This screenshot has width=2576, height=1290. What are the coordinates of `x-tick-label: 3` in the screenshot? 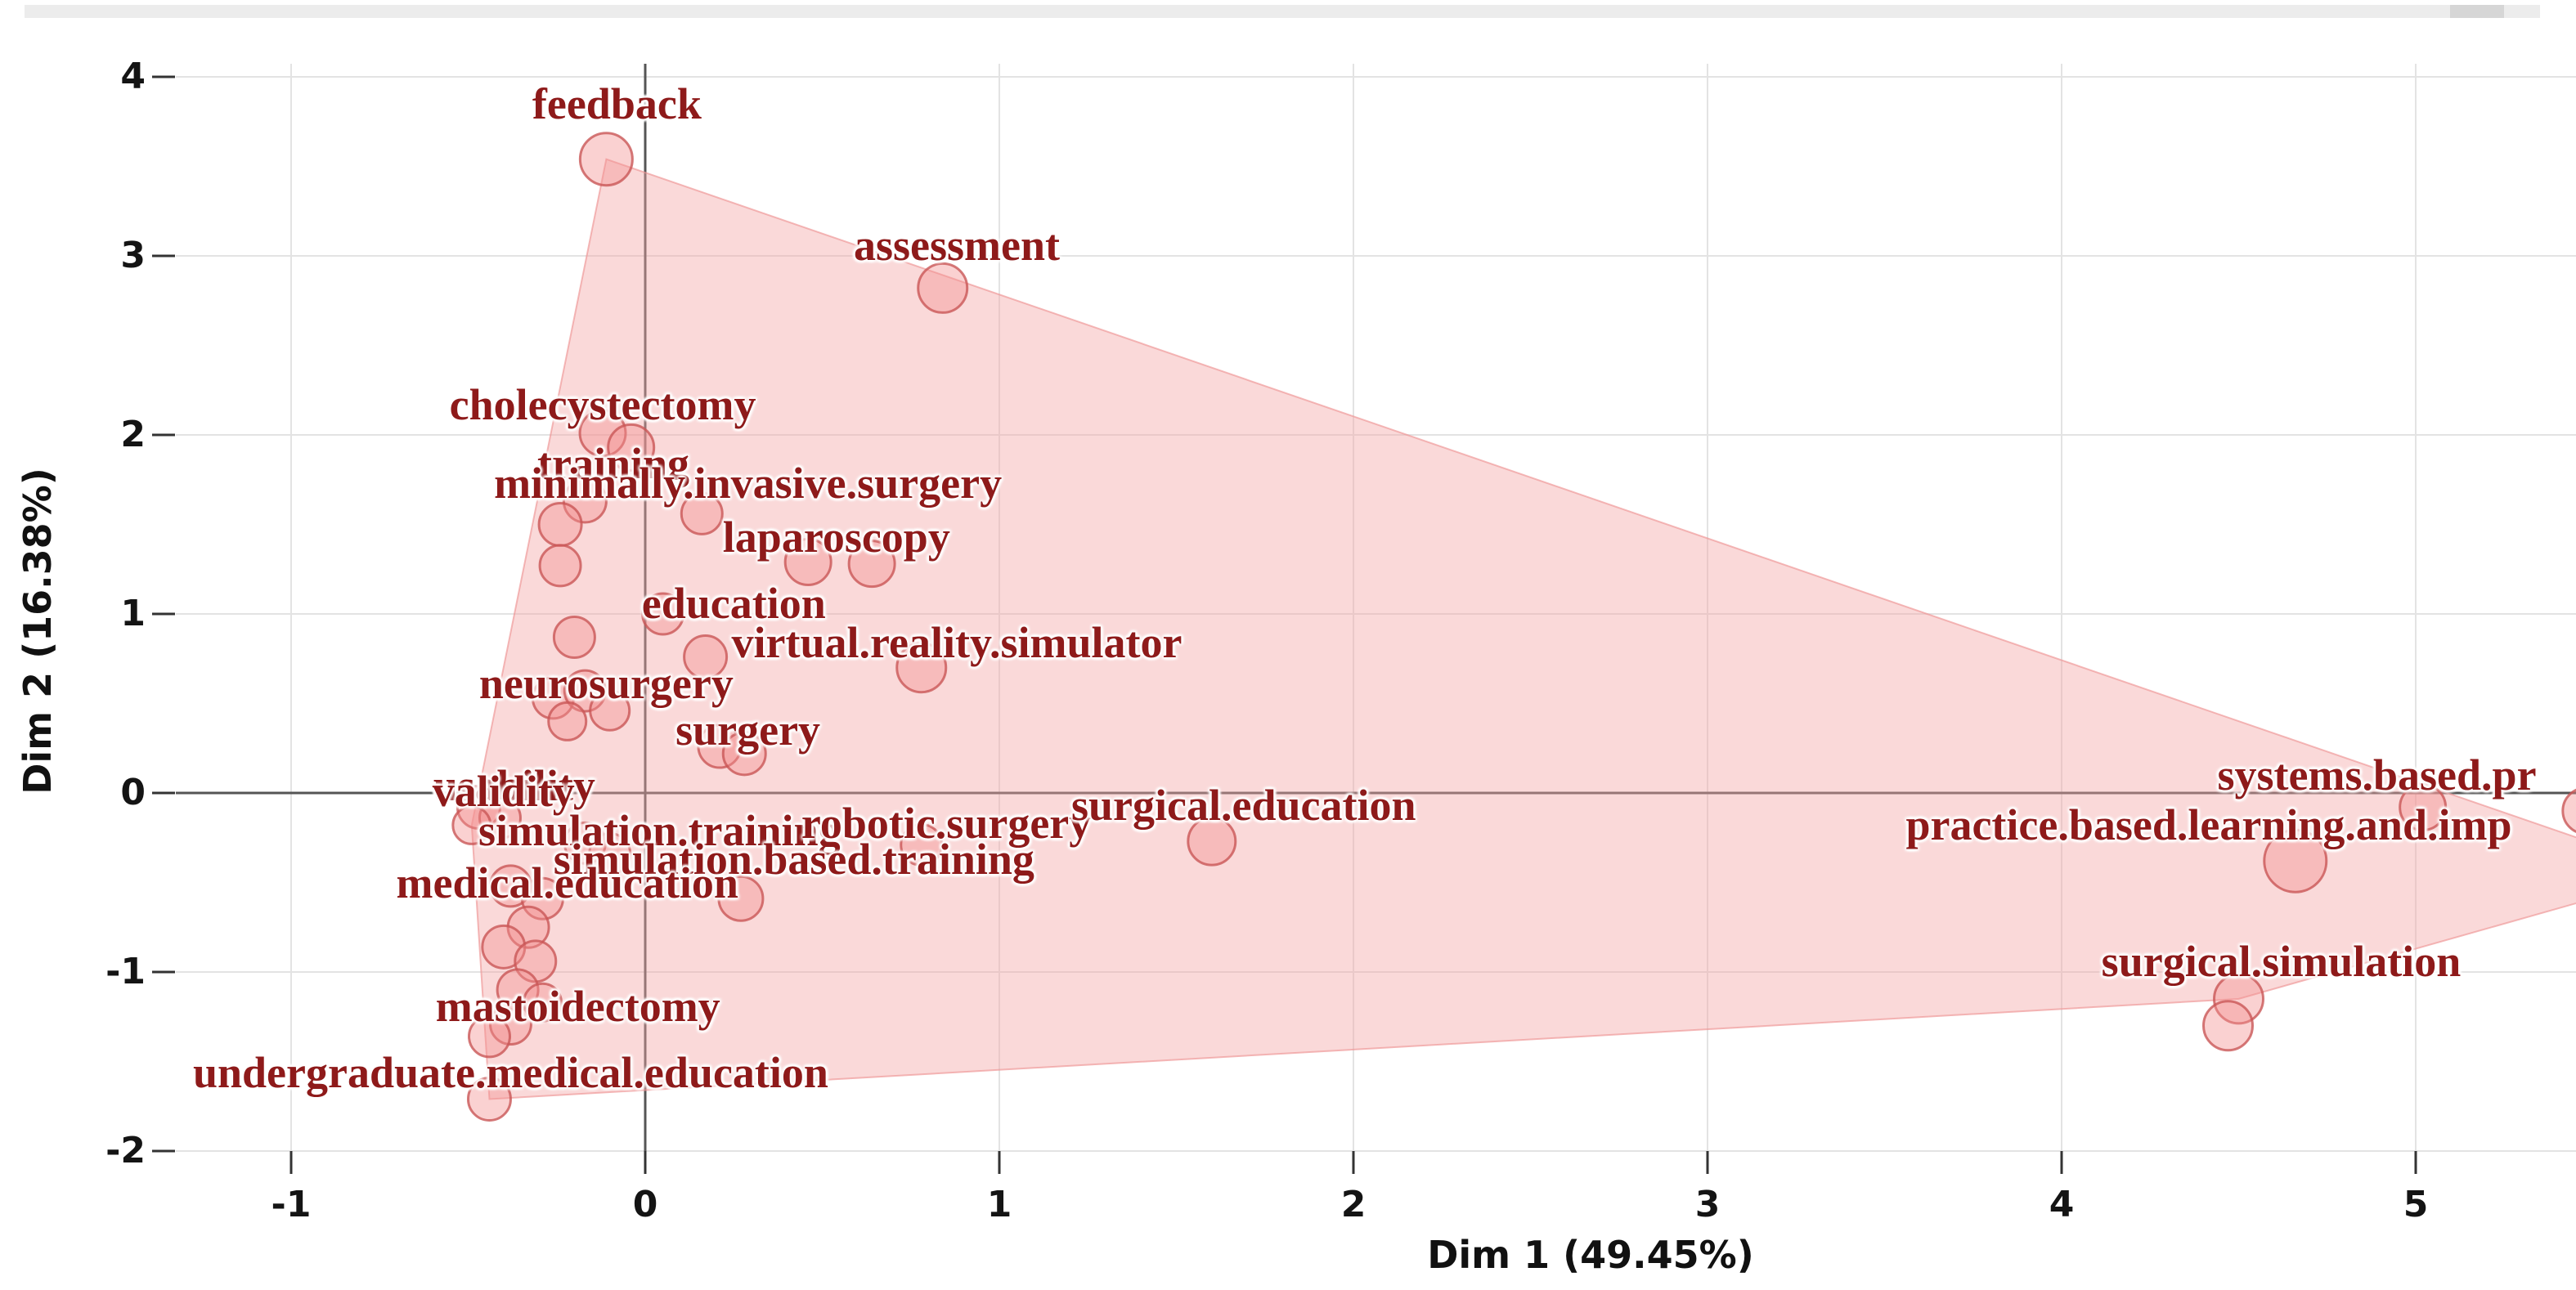 It's located at (1708, 1204).